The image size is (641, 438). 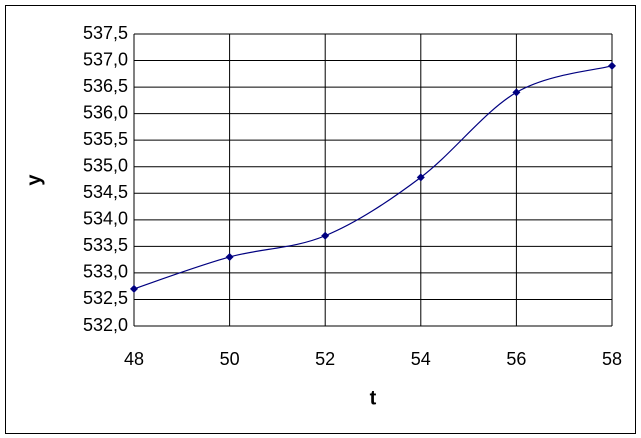 What do you see at coordinates (105, 192) in the screenshot?
I see `y-tick-label: 534,5` at bounding box center [105, 192].